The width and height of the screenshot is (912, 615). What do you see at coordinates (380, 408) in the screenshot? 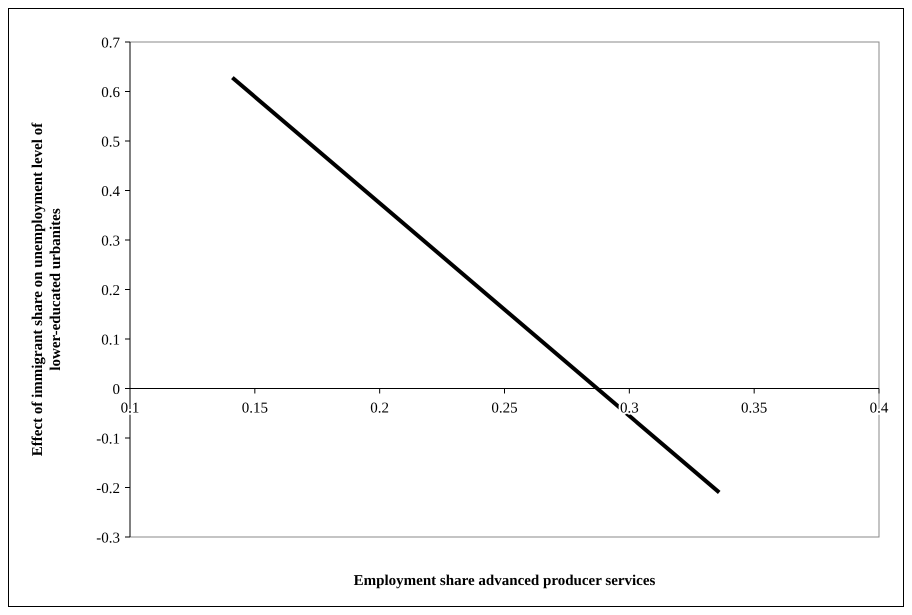
I see `x-tick-label: 0.2` at bounding box center [380, 408].